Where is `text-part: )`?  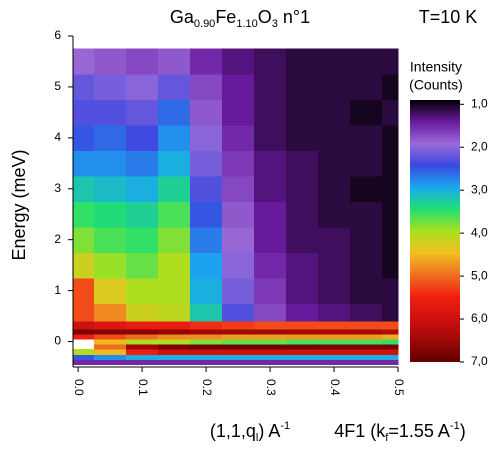
text-part: ) is located at coordinates (463, 431).